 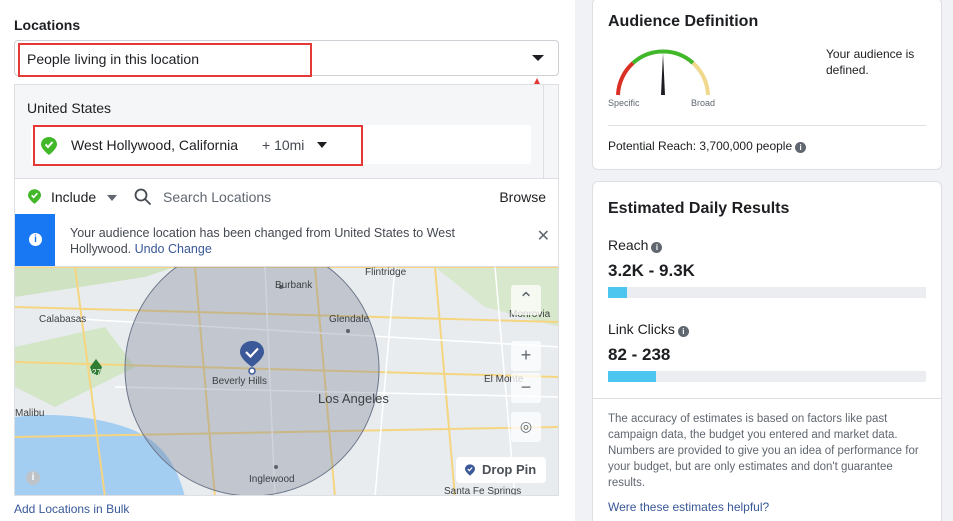 What do you see at coordinates (624, 103) in the screenshot?
I see `gauge-specific-label: Specific` at bounding box center [624, 103].